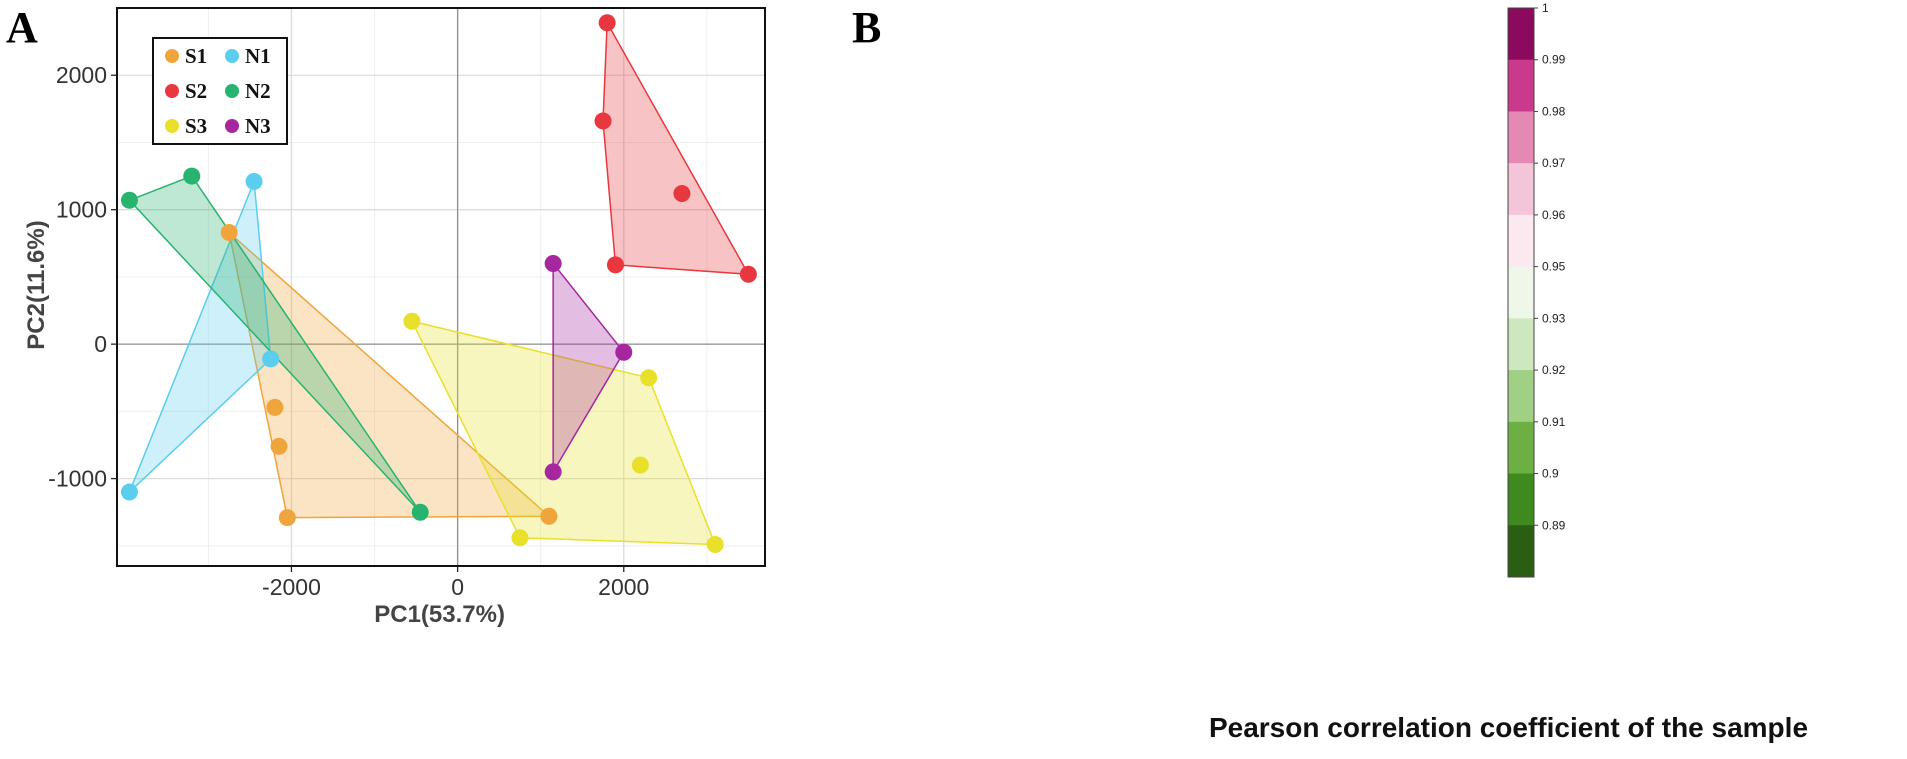  I want to click on legend-swatch-s2, so click(172, 91).